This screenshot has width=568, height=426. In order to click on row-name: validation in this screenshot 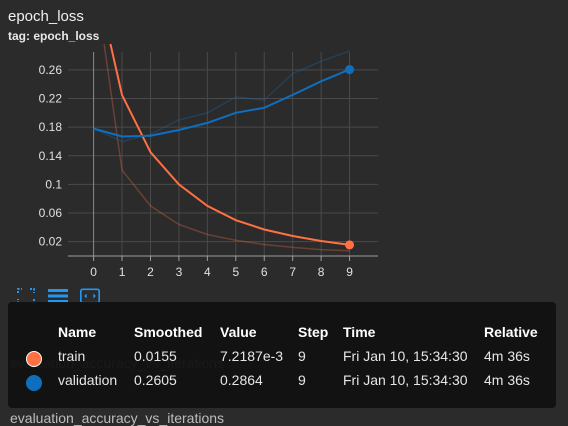, I will do `click(88, 380)`.